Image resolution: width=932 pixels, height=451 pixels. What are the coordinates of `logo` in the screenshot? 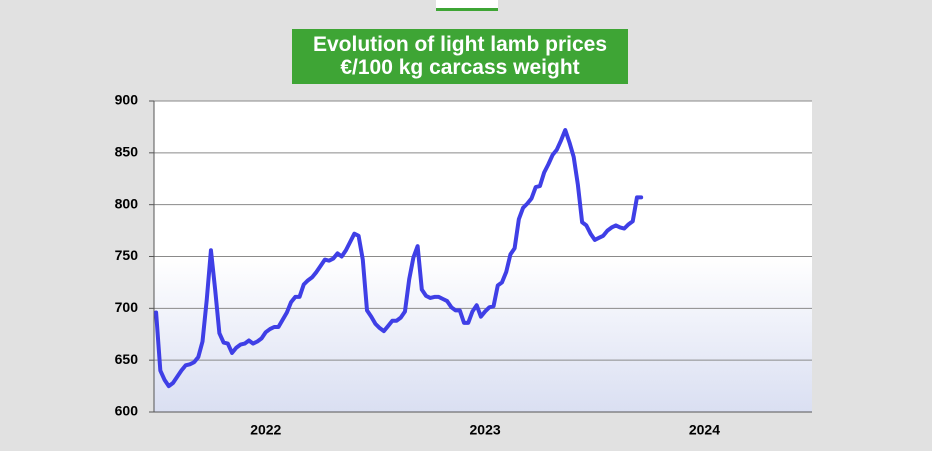 It's located at (467, 5).